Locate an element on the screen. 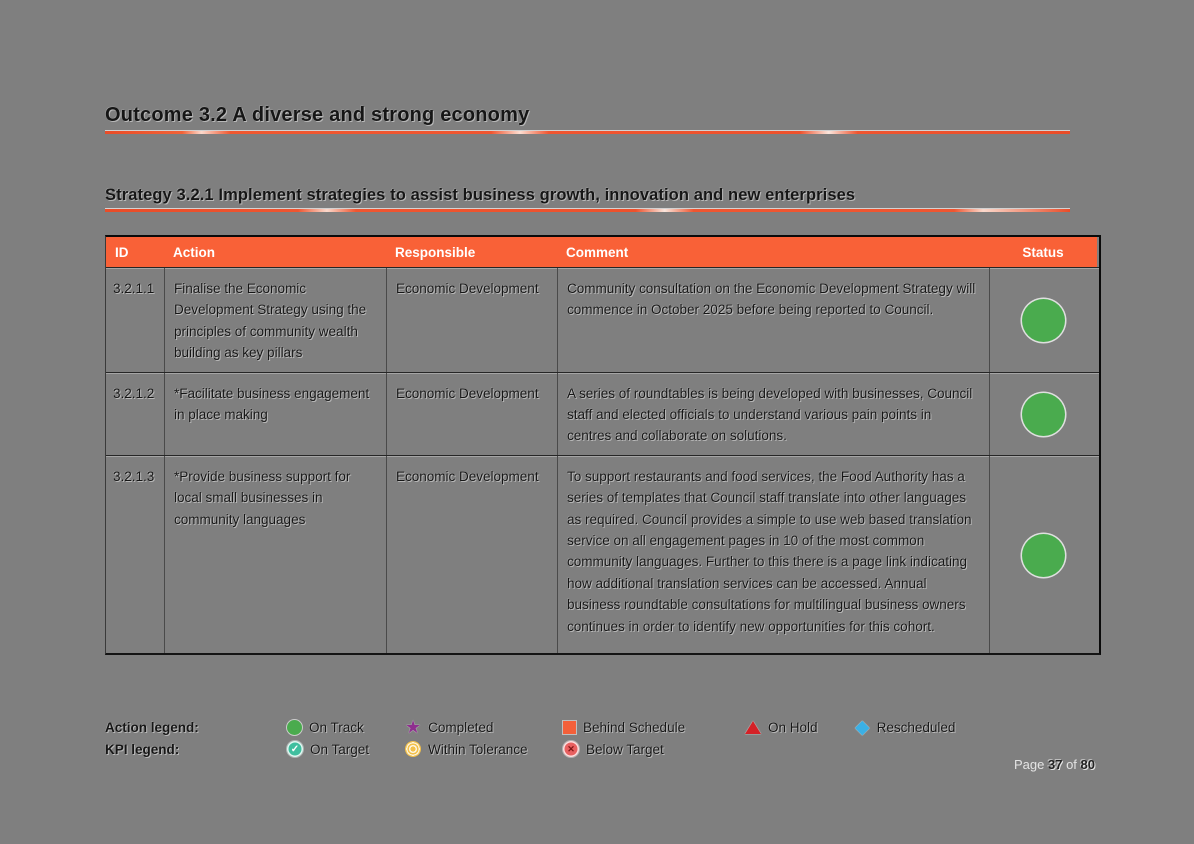 This screenshot has width=1194, height=844. legend-item: Within Tolerance is located at coordinates (484, 749).